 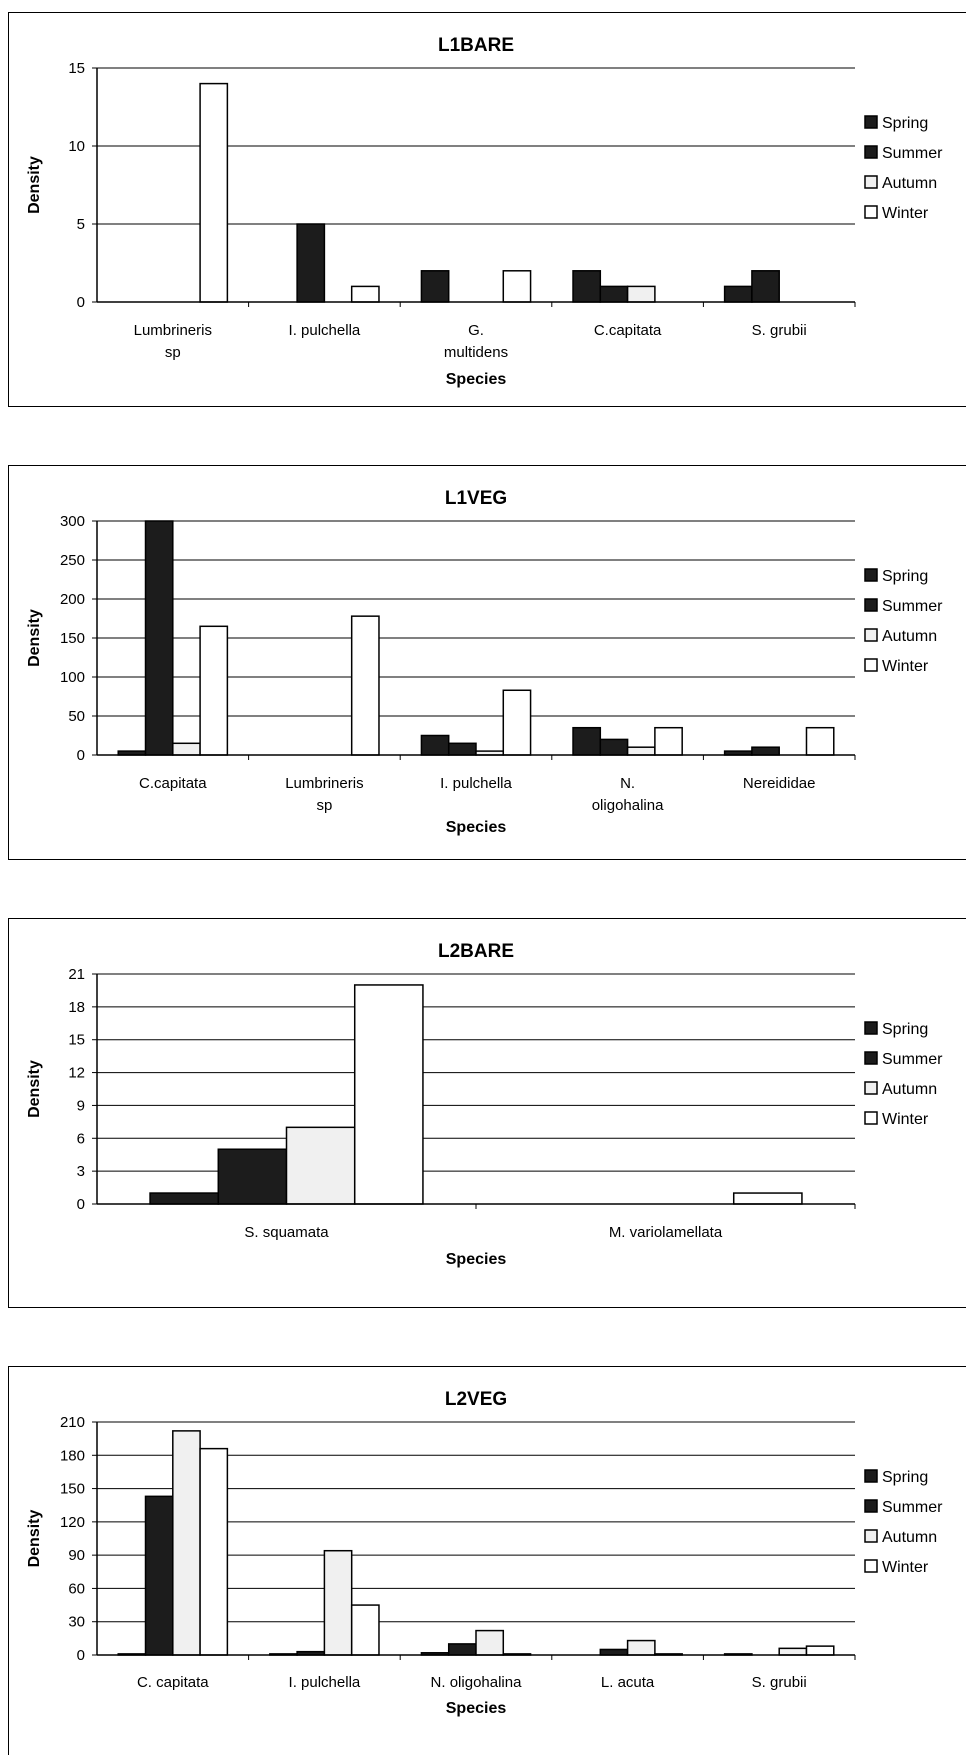 I want to click on bar-winter-lumbrineris-sp, so click(x=365, y=685).